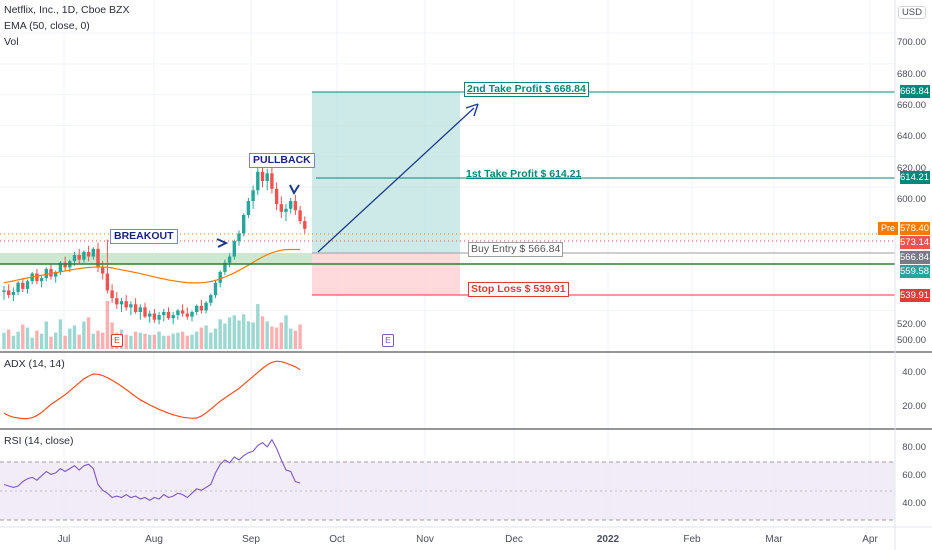 The image size is (932, 550). What do you see at coordinates (516, 249) in the screenshot?
I see `entry-label: Buy Entry $ 566.84` at bounding box center [516, 249].